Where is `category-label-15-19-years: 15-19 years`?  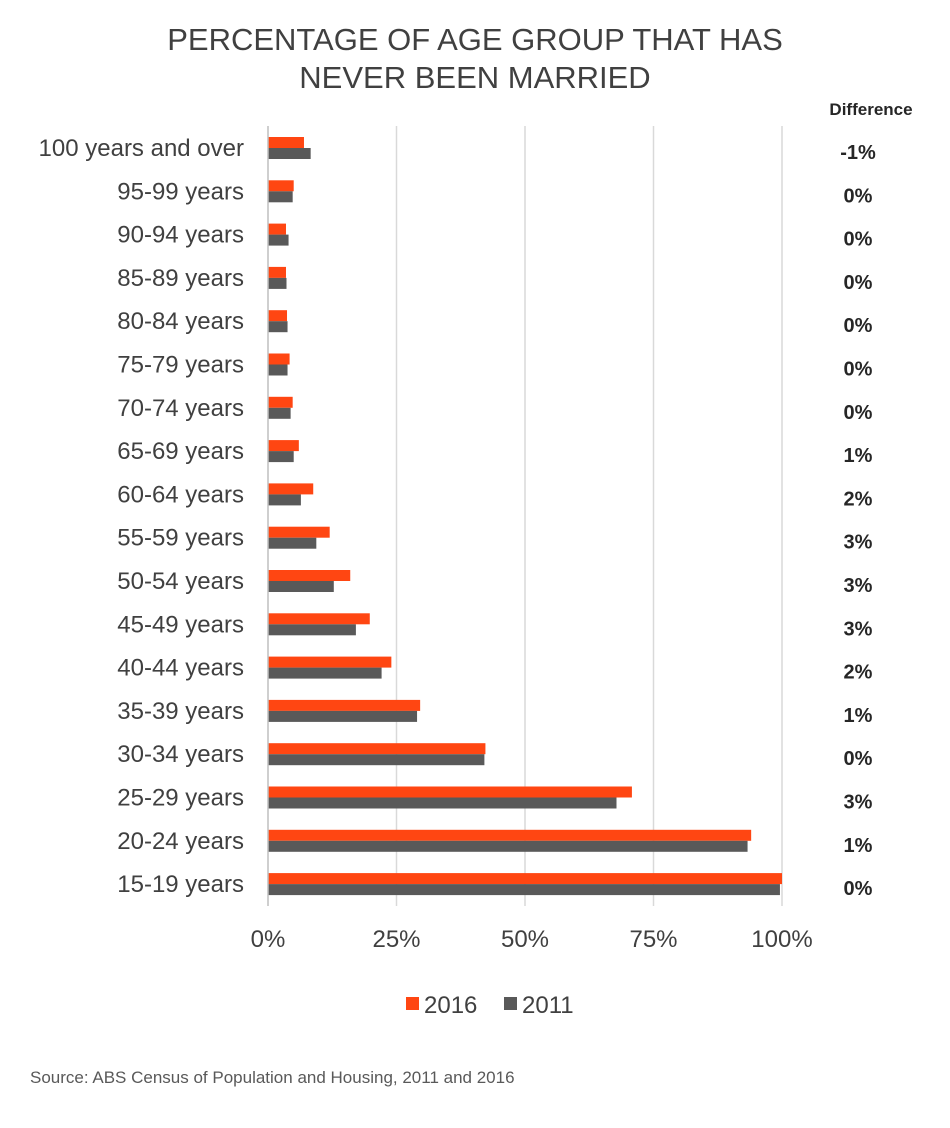
category-label-15-19-years: 15-19 years is located at coordinates (180, 884).